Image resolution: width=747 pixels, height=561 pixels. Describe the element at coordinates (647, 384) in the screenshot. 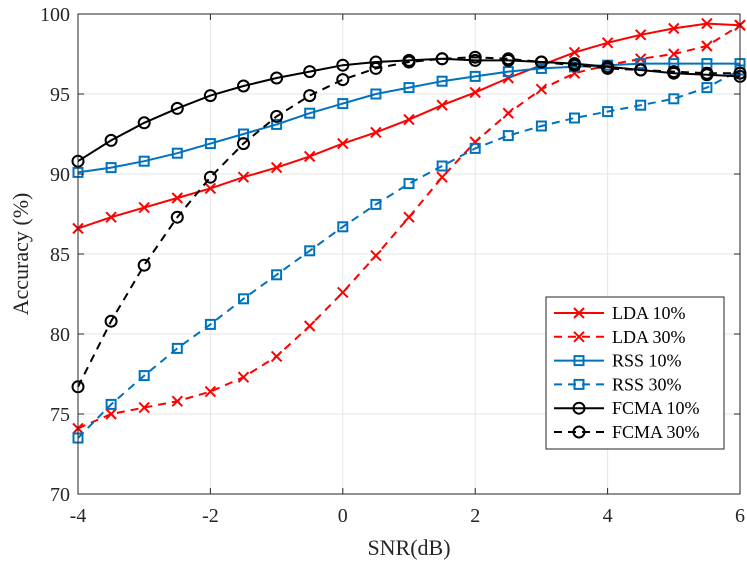

I see `legend-label: RSS 30%` at that location.